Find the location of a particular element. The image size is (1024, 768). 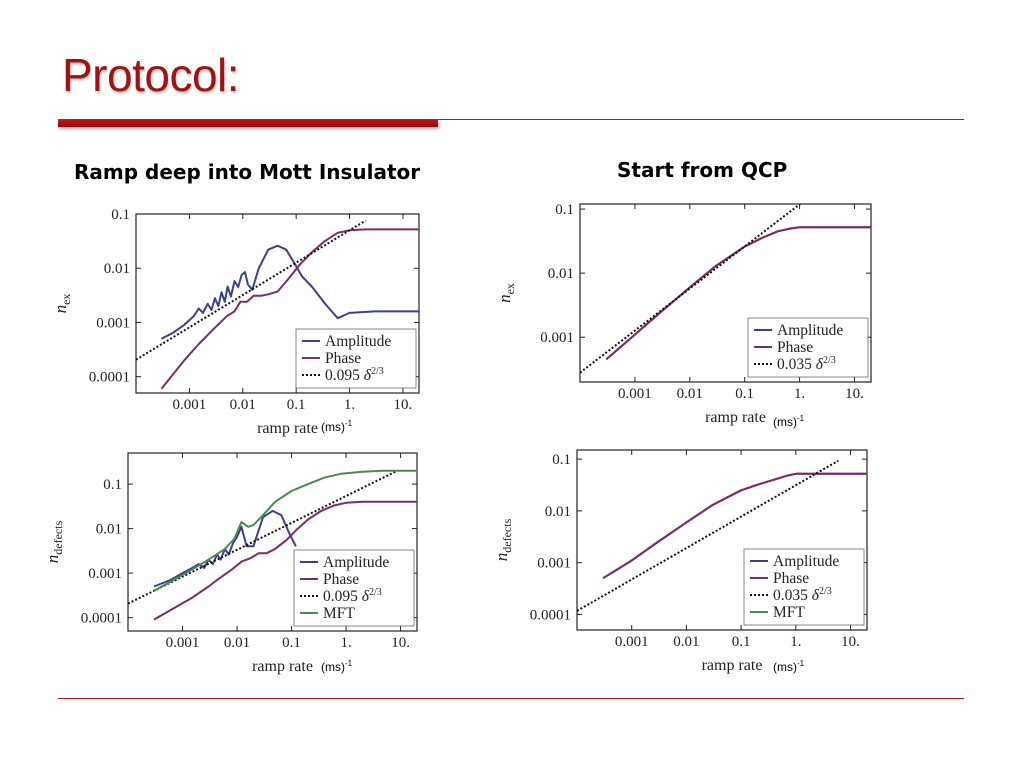

series-mft-line is located at coordinates (285, 530).